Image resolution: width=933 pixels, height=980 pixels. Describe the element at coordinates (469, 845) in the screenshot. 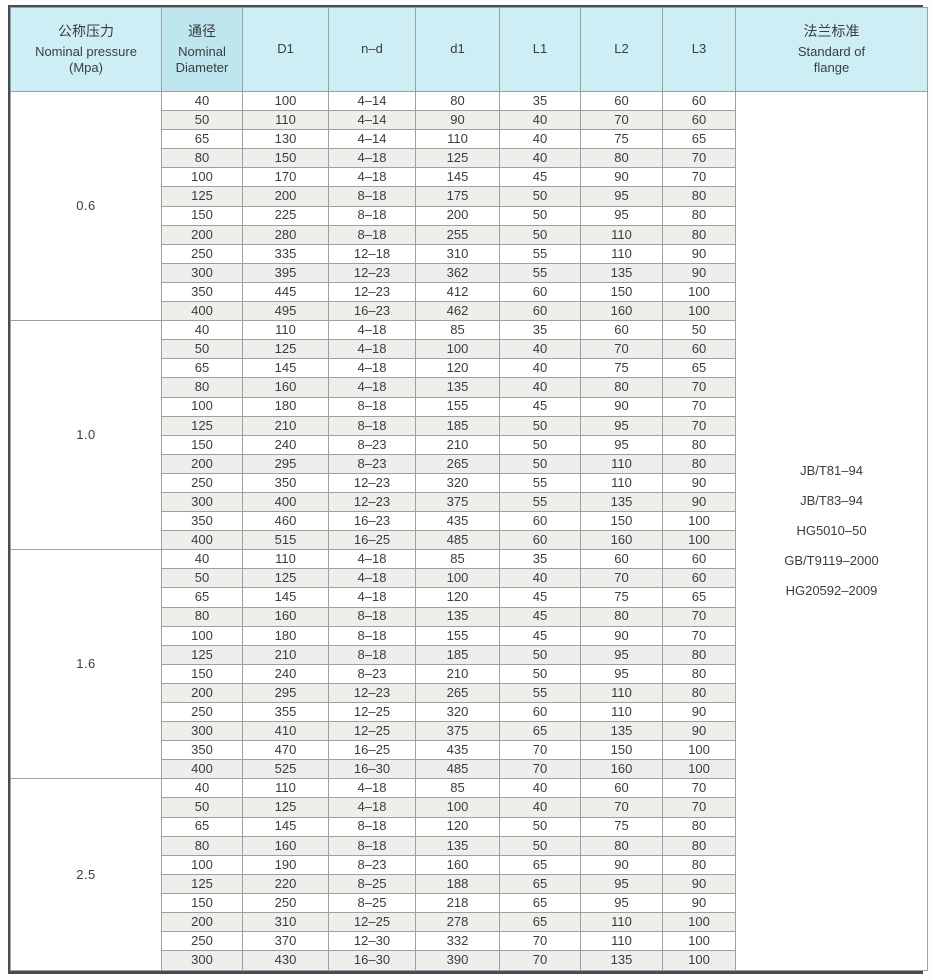

I see `table-row: 80 160 8–18 135 50 80 80` at that location.